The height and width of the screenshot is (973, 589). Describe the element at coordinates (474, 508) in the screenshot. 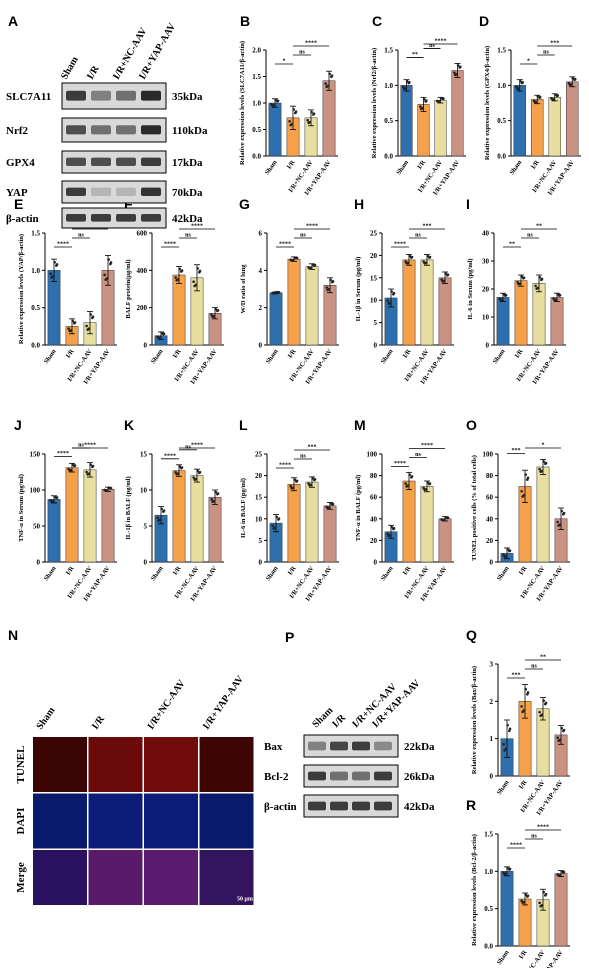

I see `y-axis-label: TUNEL positive cells (% of total cells)` at that location.